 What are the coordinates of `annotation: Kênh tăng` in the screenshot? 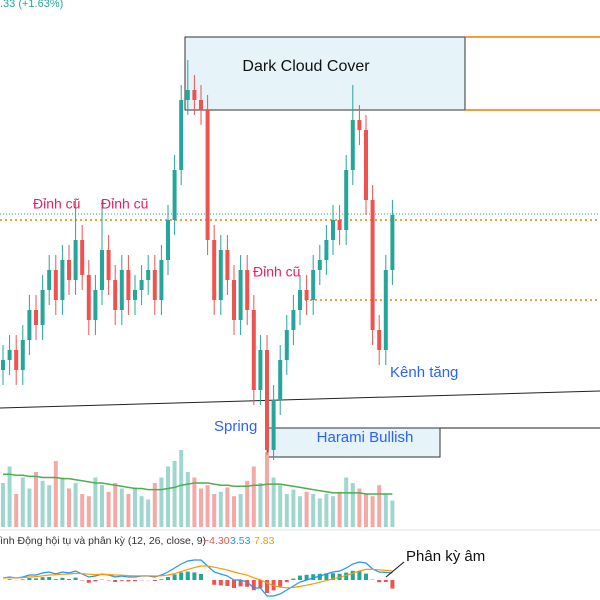 It's located at (424, 372).